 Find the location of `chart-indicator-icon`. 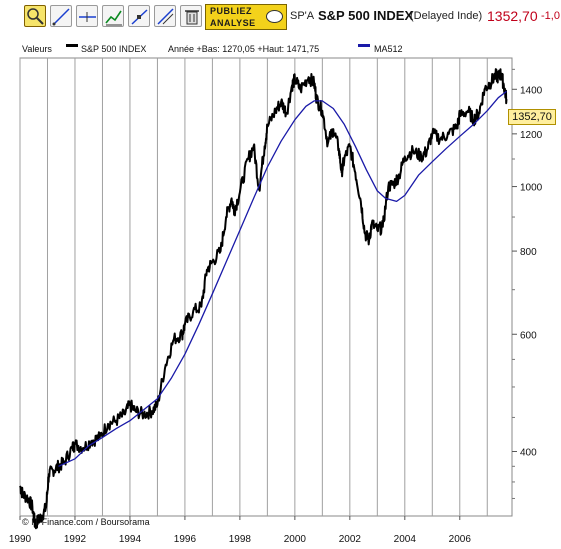

chart-indicator-icon is located at coordinates (113, 16).